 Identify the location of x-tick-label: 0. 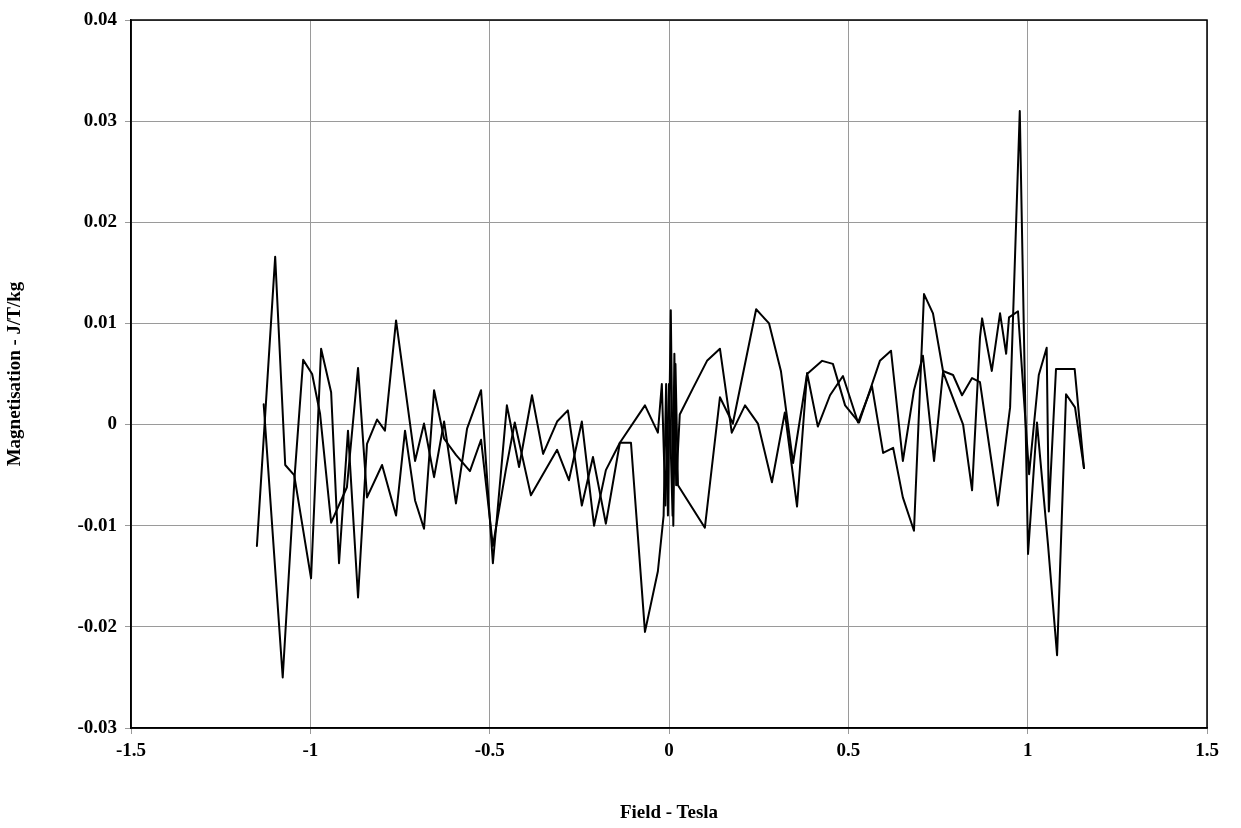
(669, 750).